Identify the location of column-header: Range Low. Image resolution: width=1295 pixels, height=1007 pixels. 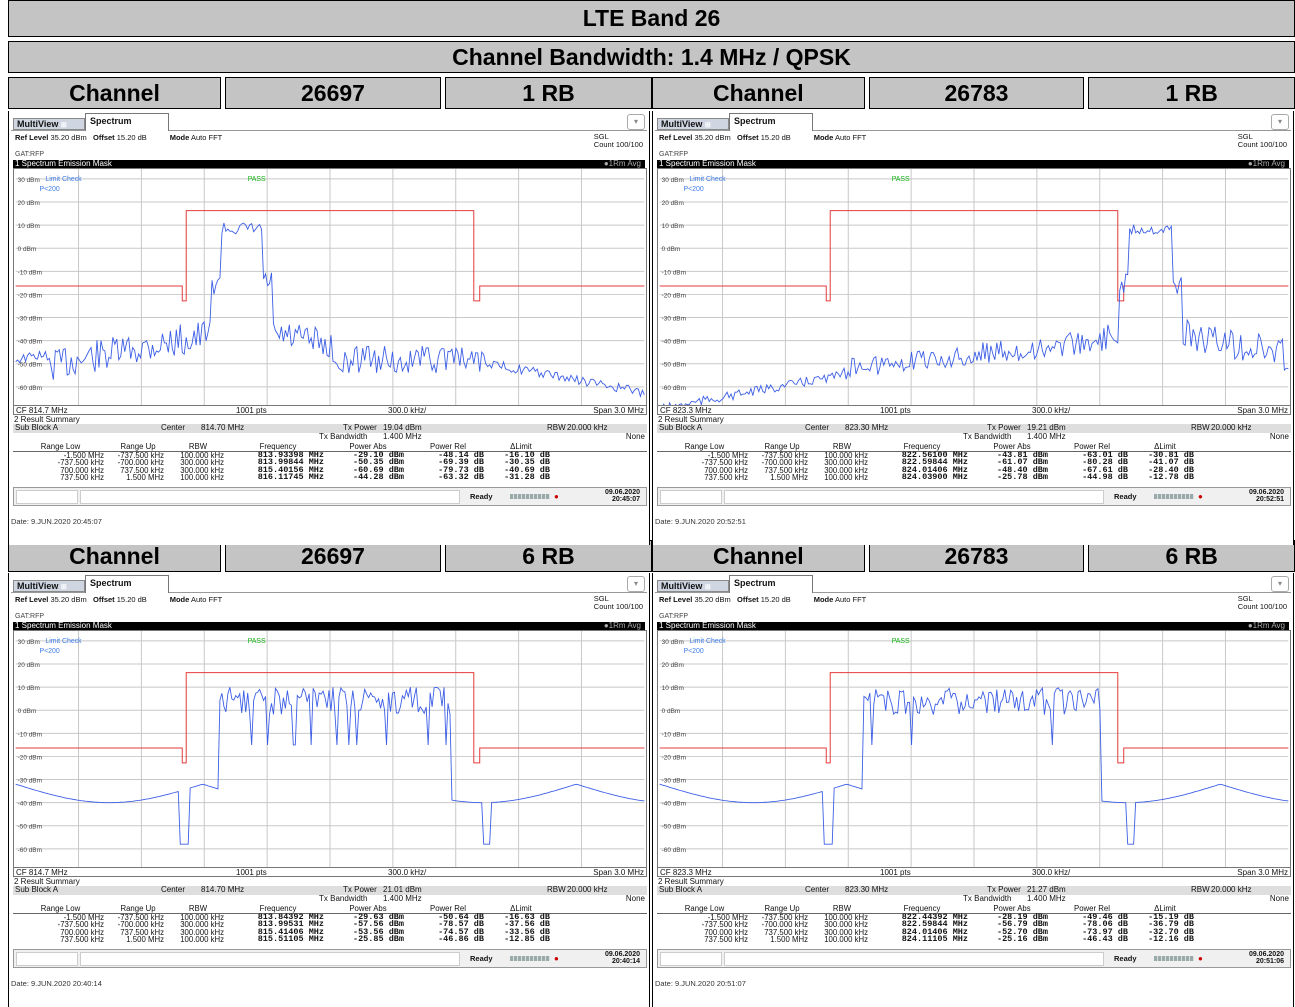
(60, 908).